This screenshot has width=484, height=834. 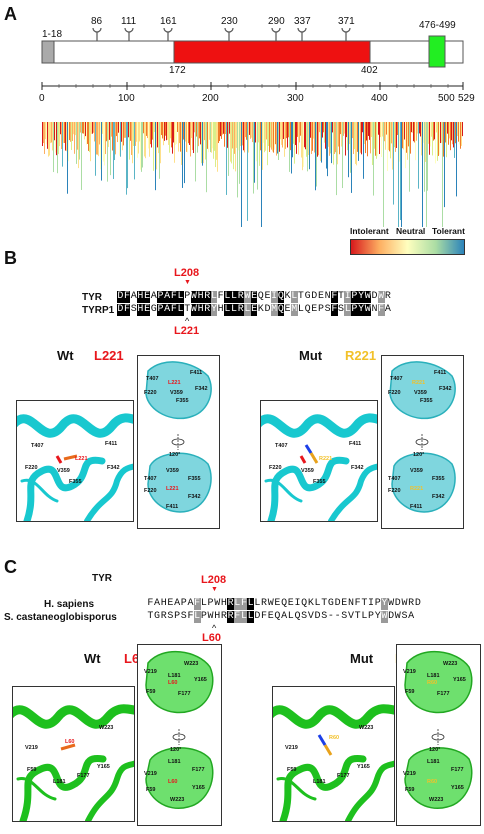 I want to click on surf-bot-f355-b: F355, so click(x=194, y=479).